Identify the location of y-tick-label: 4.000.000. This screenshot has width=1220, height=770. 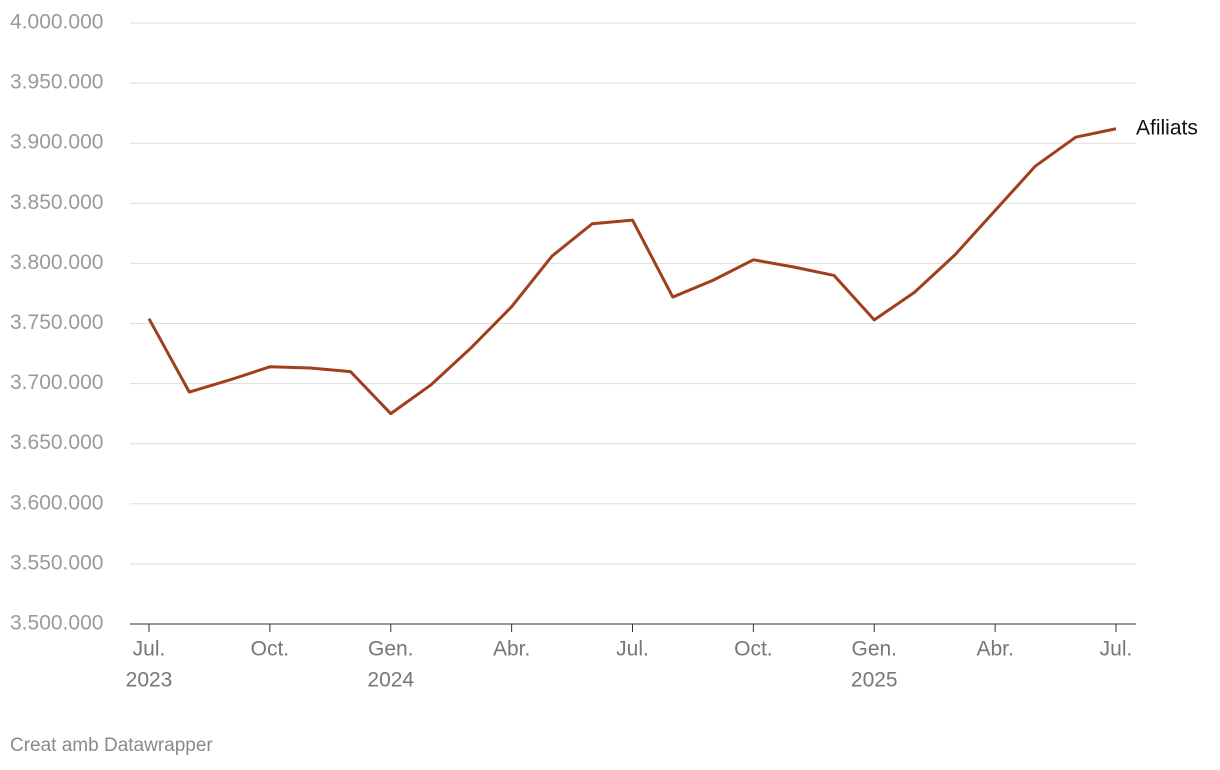
(56, 22).